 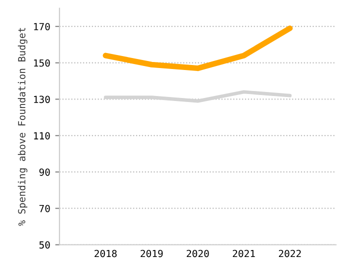 What do you see at coordinates (42, 136) in the screenshot?
I see `y-tick-label: 110` at bounding box center [42, 136].